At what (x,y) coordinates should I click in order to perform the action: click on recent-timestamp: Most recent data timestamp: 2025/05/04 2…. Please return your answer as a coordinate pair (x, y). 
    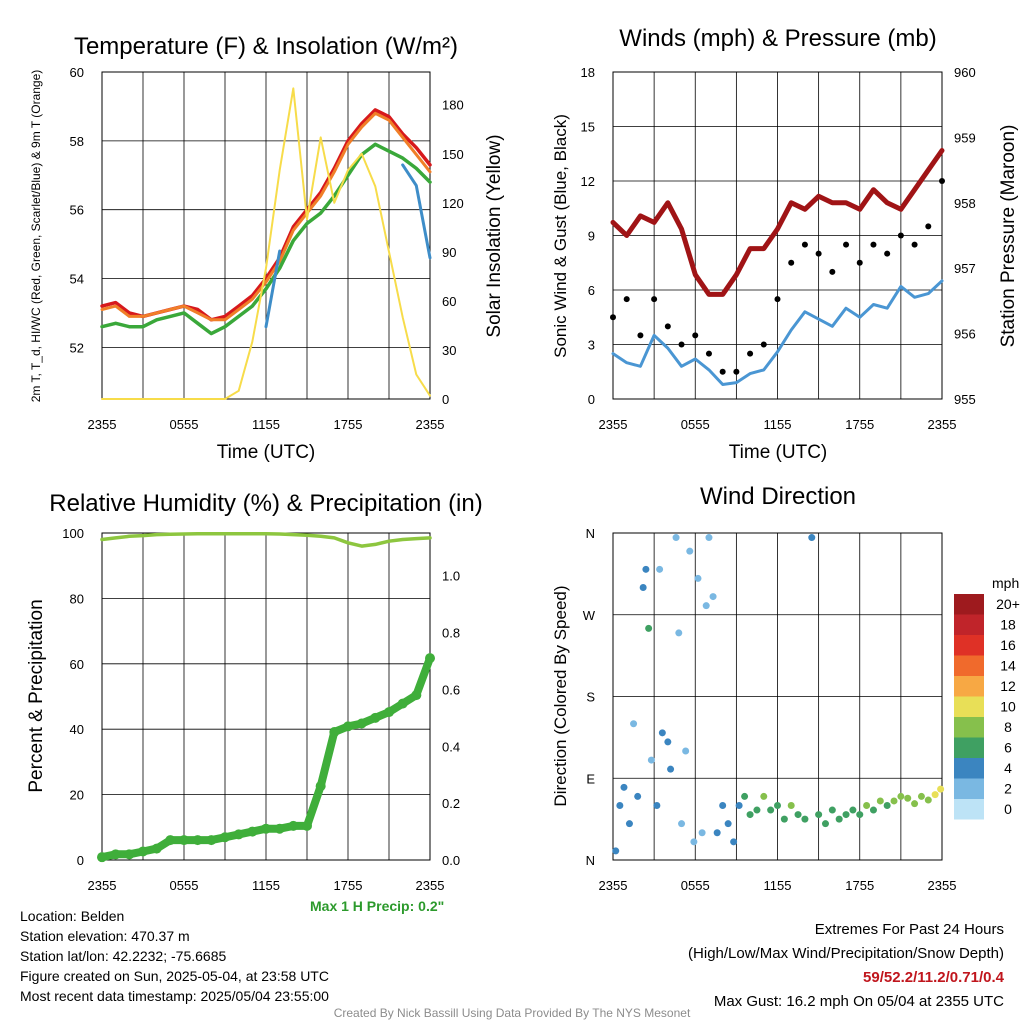
    Looking at the image, I should click on (174, 996).